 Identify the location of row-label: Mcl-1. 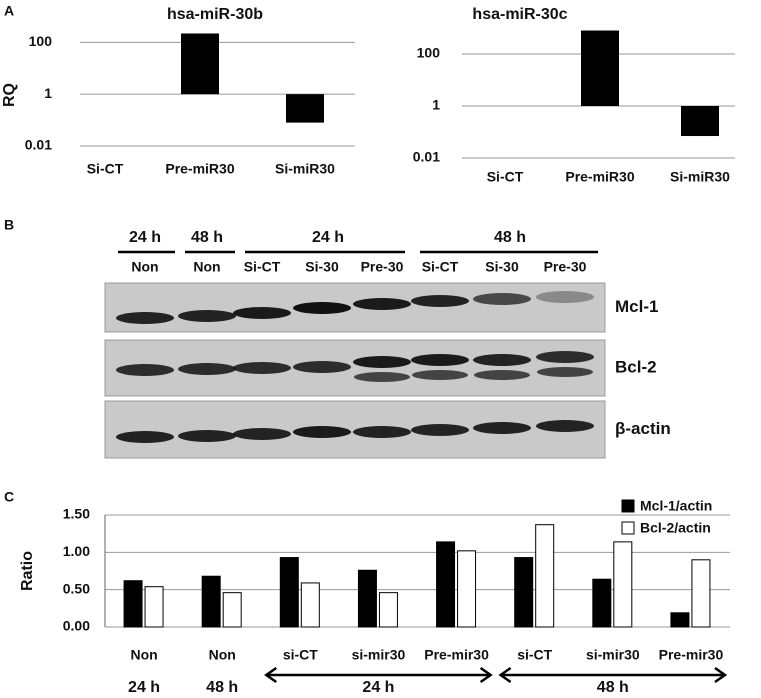
(636, 306).